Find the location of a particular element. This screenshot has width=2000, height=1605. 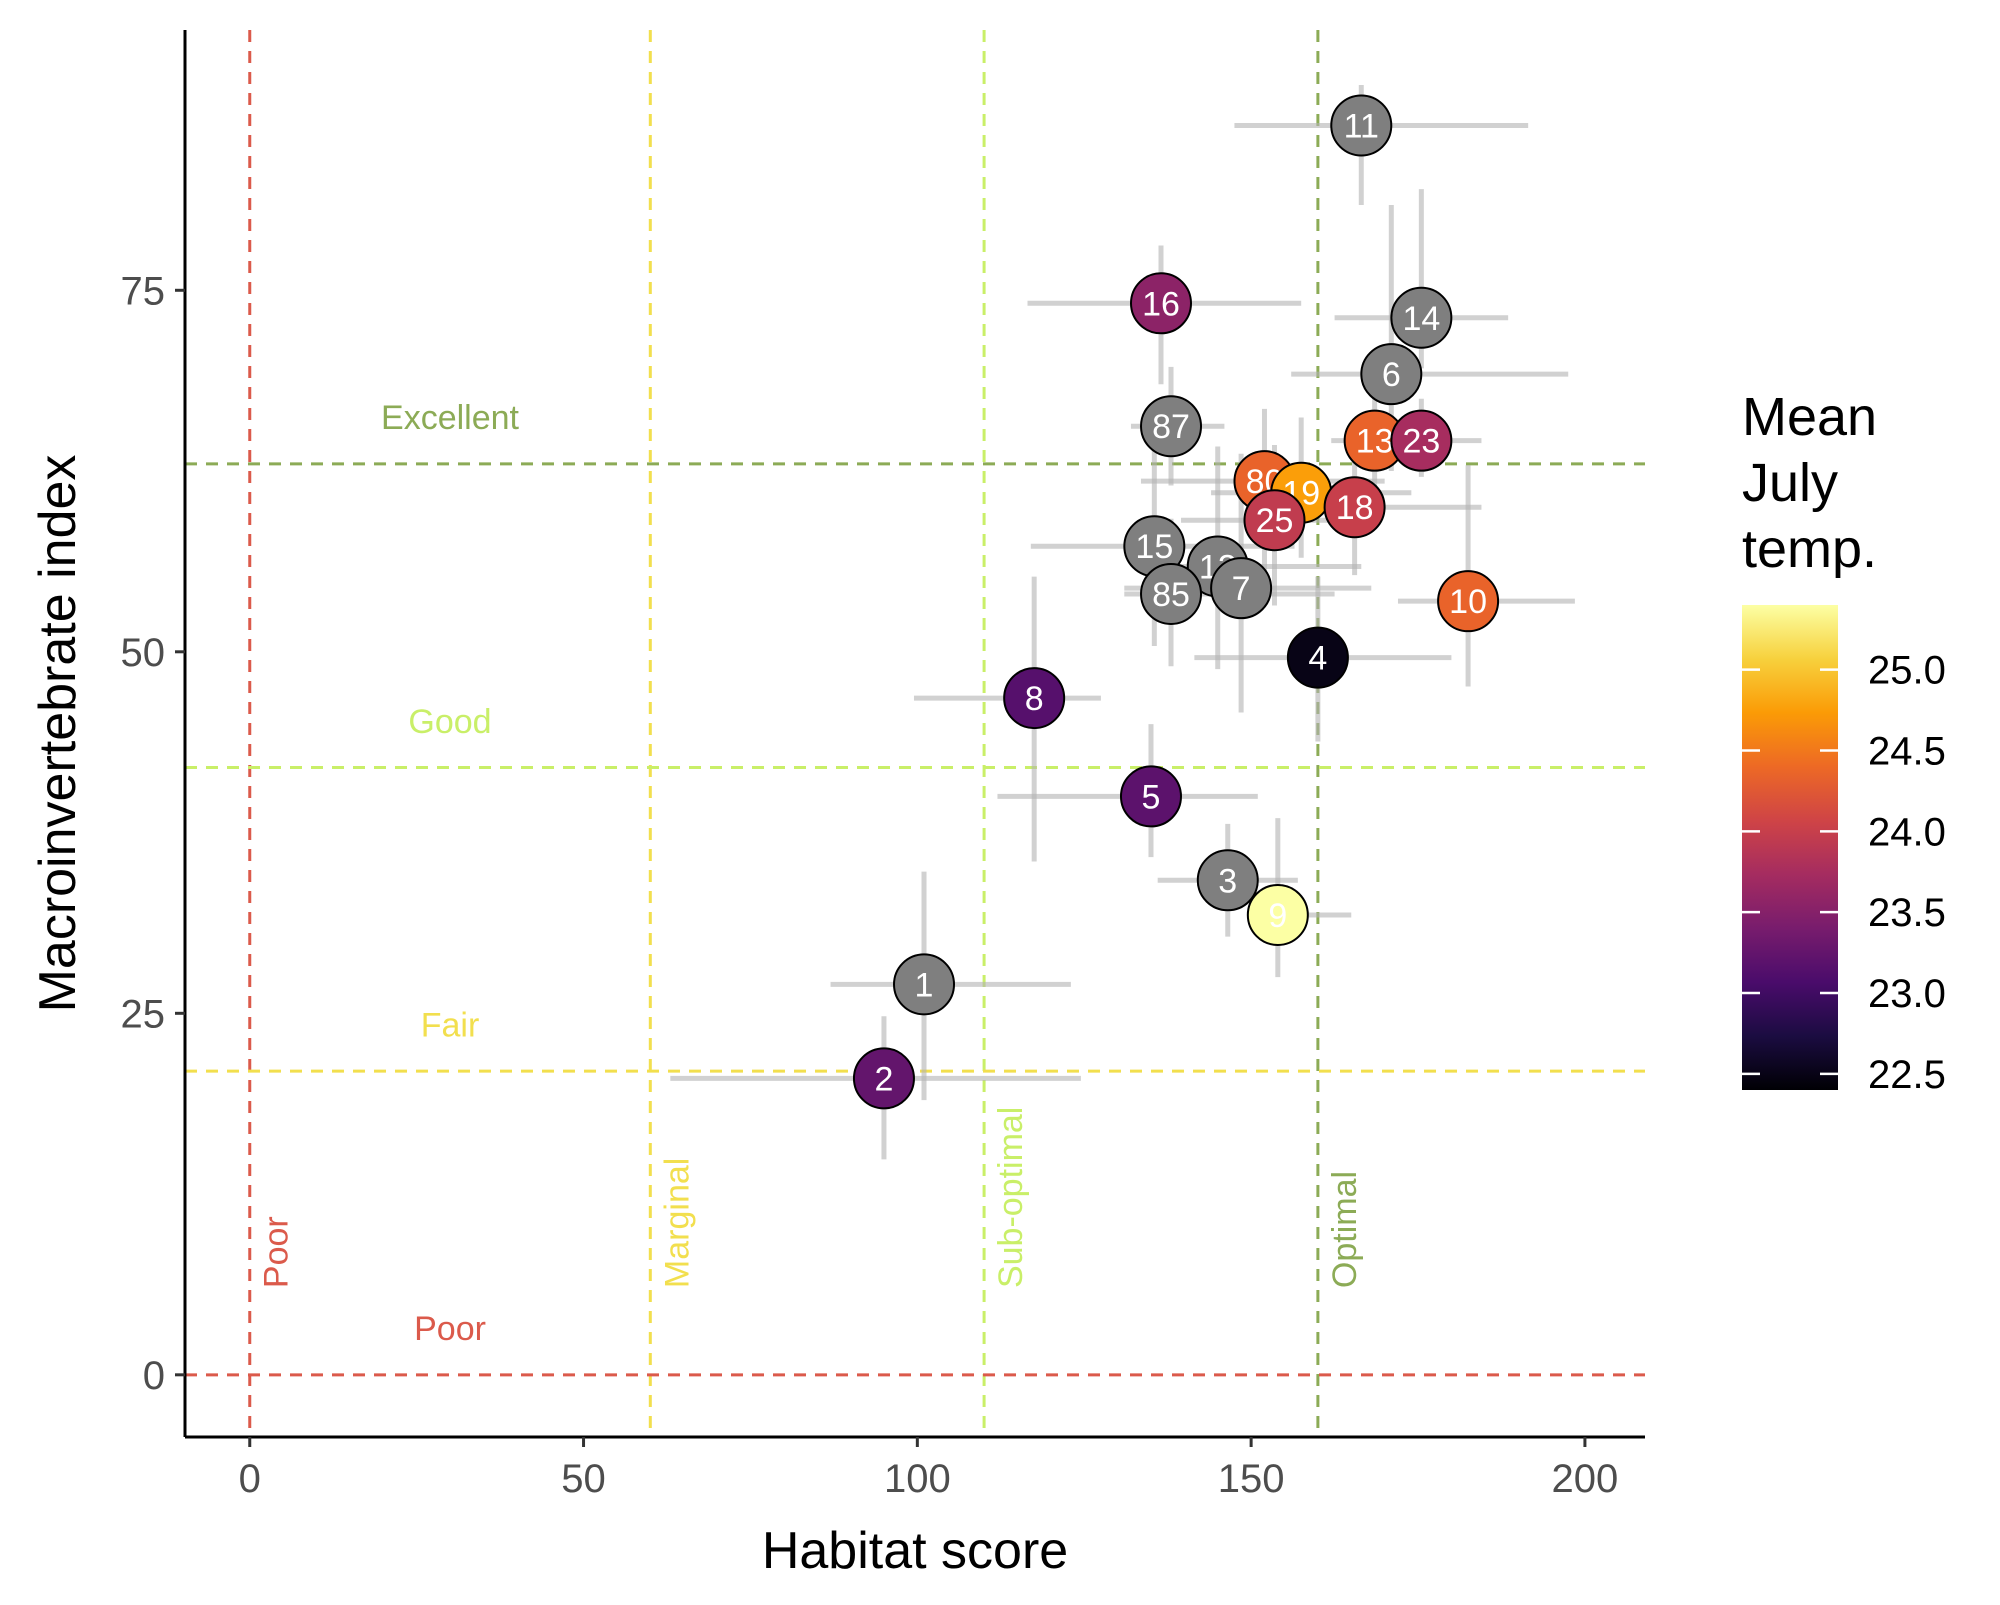

data-point-label: 14 is located at coordinates (1421, 319).